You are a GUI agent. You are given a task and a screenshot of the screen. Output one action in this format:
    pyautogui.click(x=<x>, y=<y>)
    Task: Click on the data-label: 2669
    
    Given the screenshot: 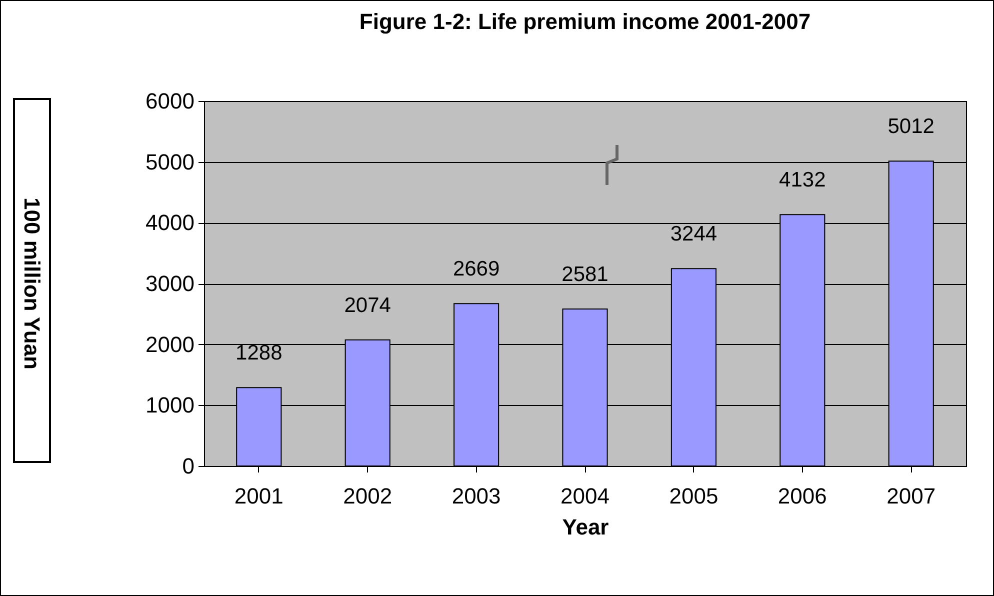 What is the action you would take?
    pyautogui.click(x=476, y=269)
    